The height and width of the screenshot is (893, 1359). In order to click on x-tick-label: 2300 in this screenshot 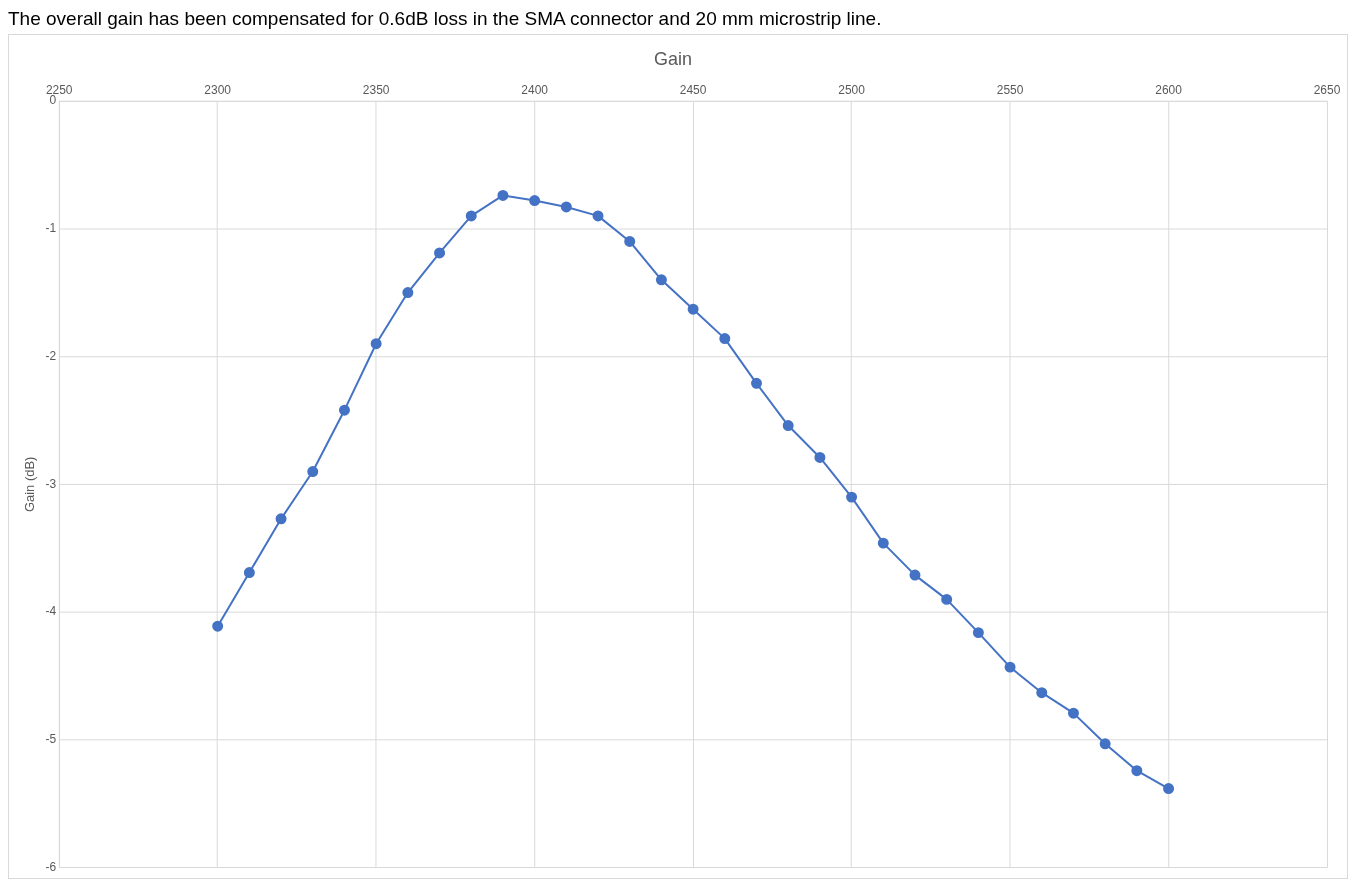, I will do `click(218, 89)`.